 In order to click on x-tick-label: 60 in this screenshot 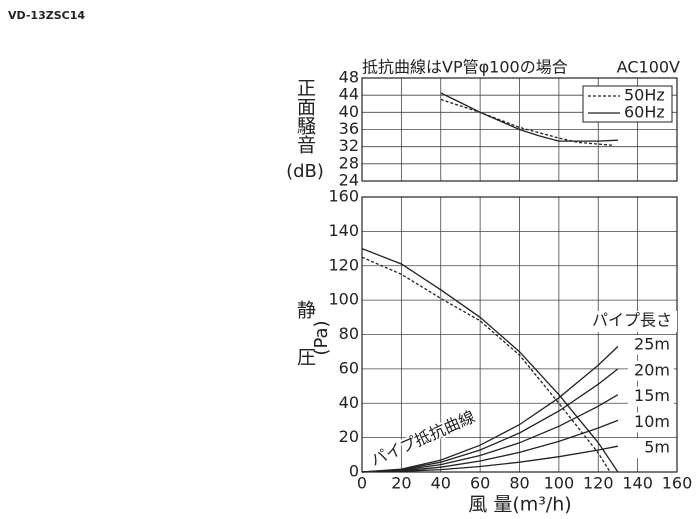, I will do `click(480, 483)`.